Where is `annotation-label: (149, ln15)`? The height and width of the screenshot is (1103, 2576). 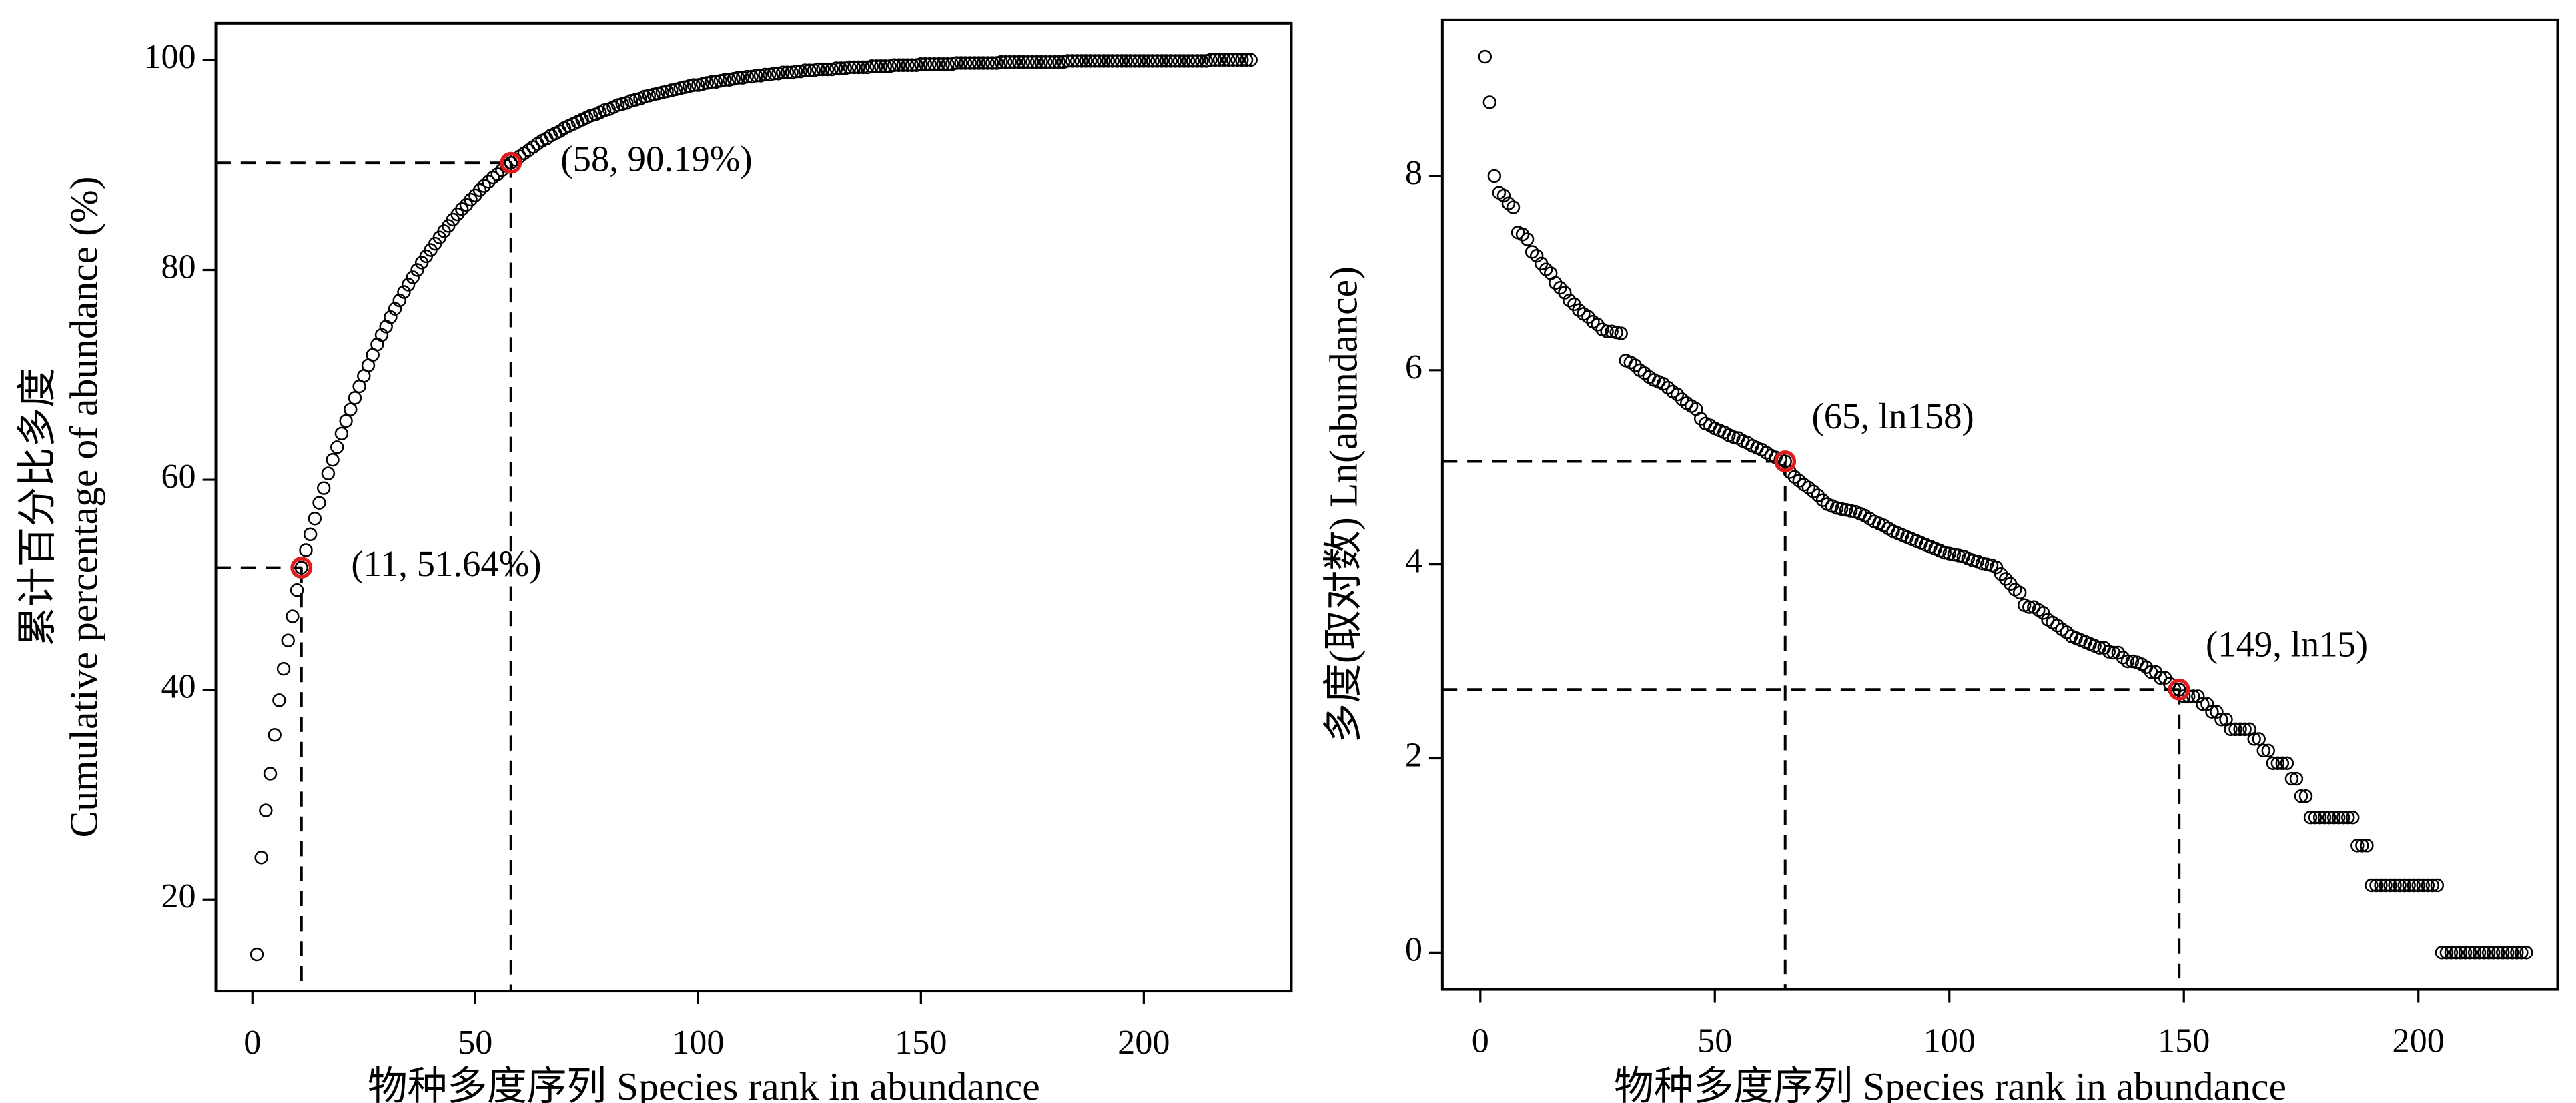
annotation-label: (149, ln15) is located at coordinates (2287, 644).